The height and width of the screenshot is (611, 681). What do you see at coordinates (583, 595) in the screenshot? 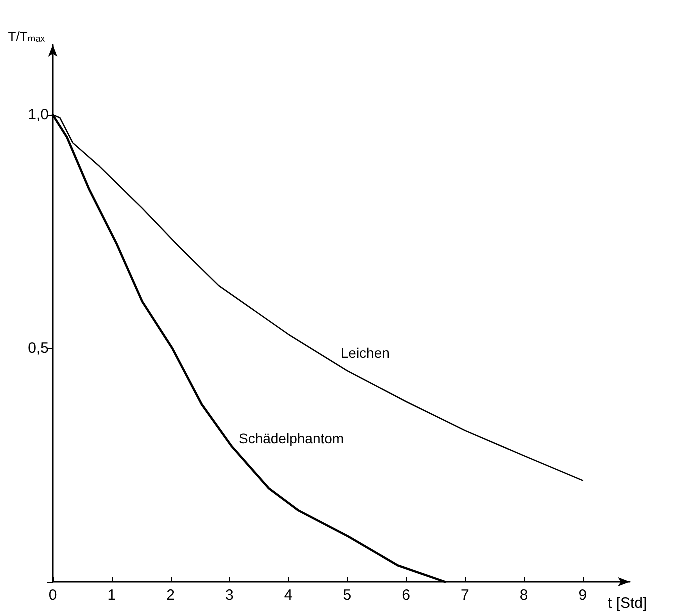
I see `x-tick-label: 9` at bounding box center [583, 595].